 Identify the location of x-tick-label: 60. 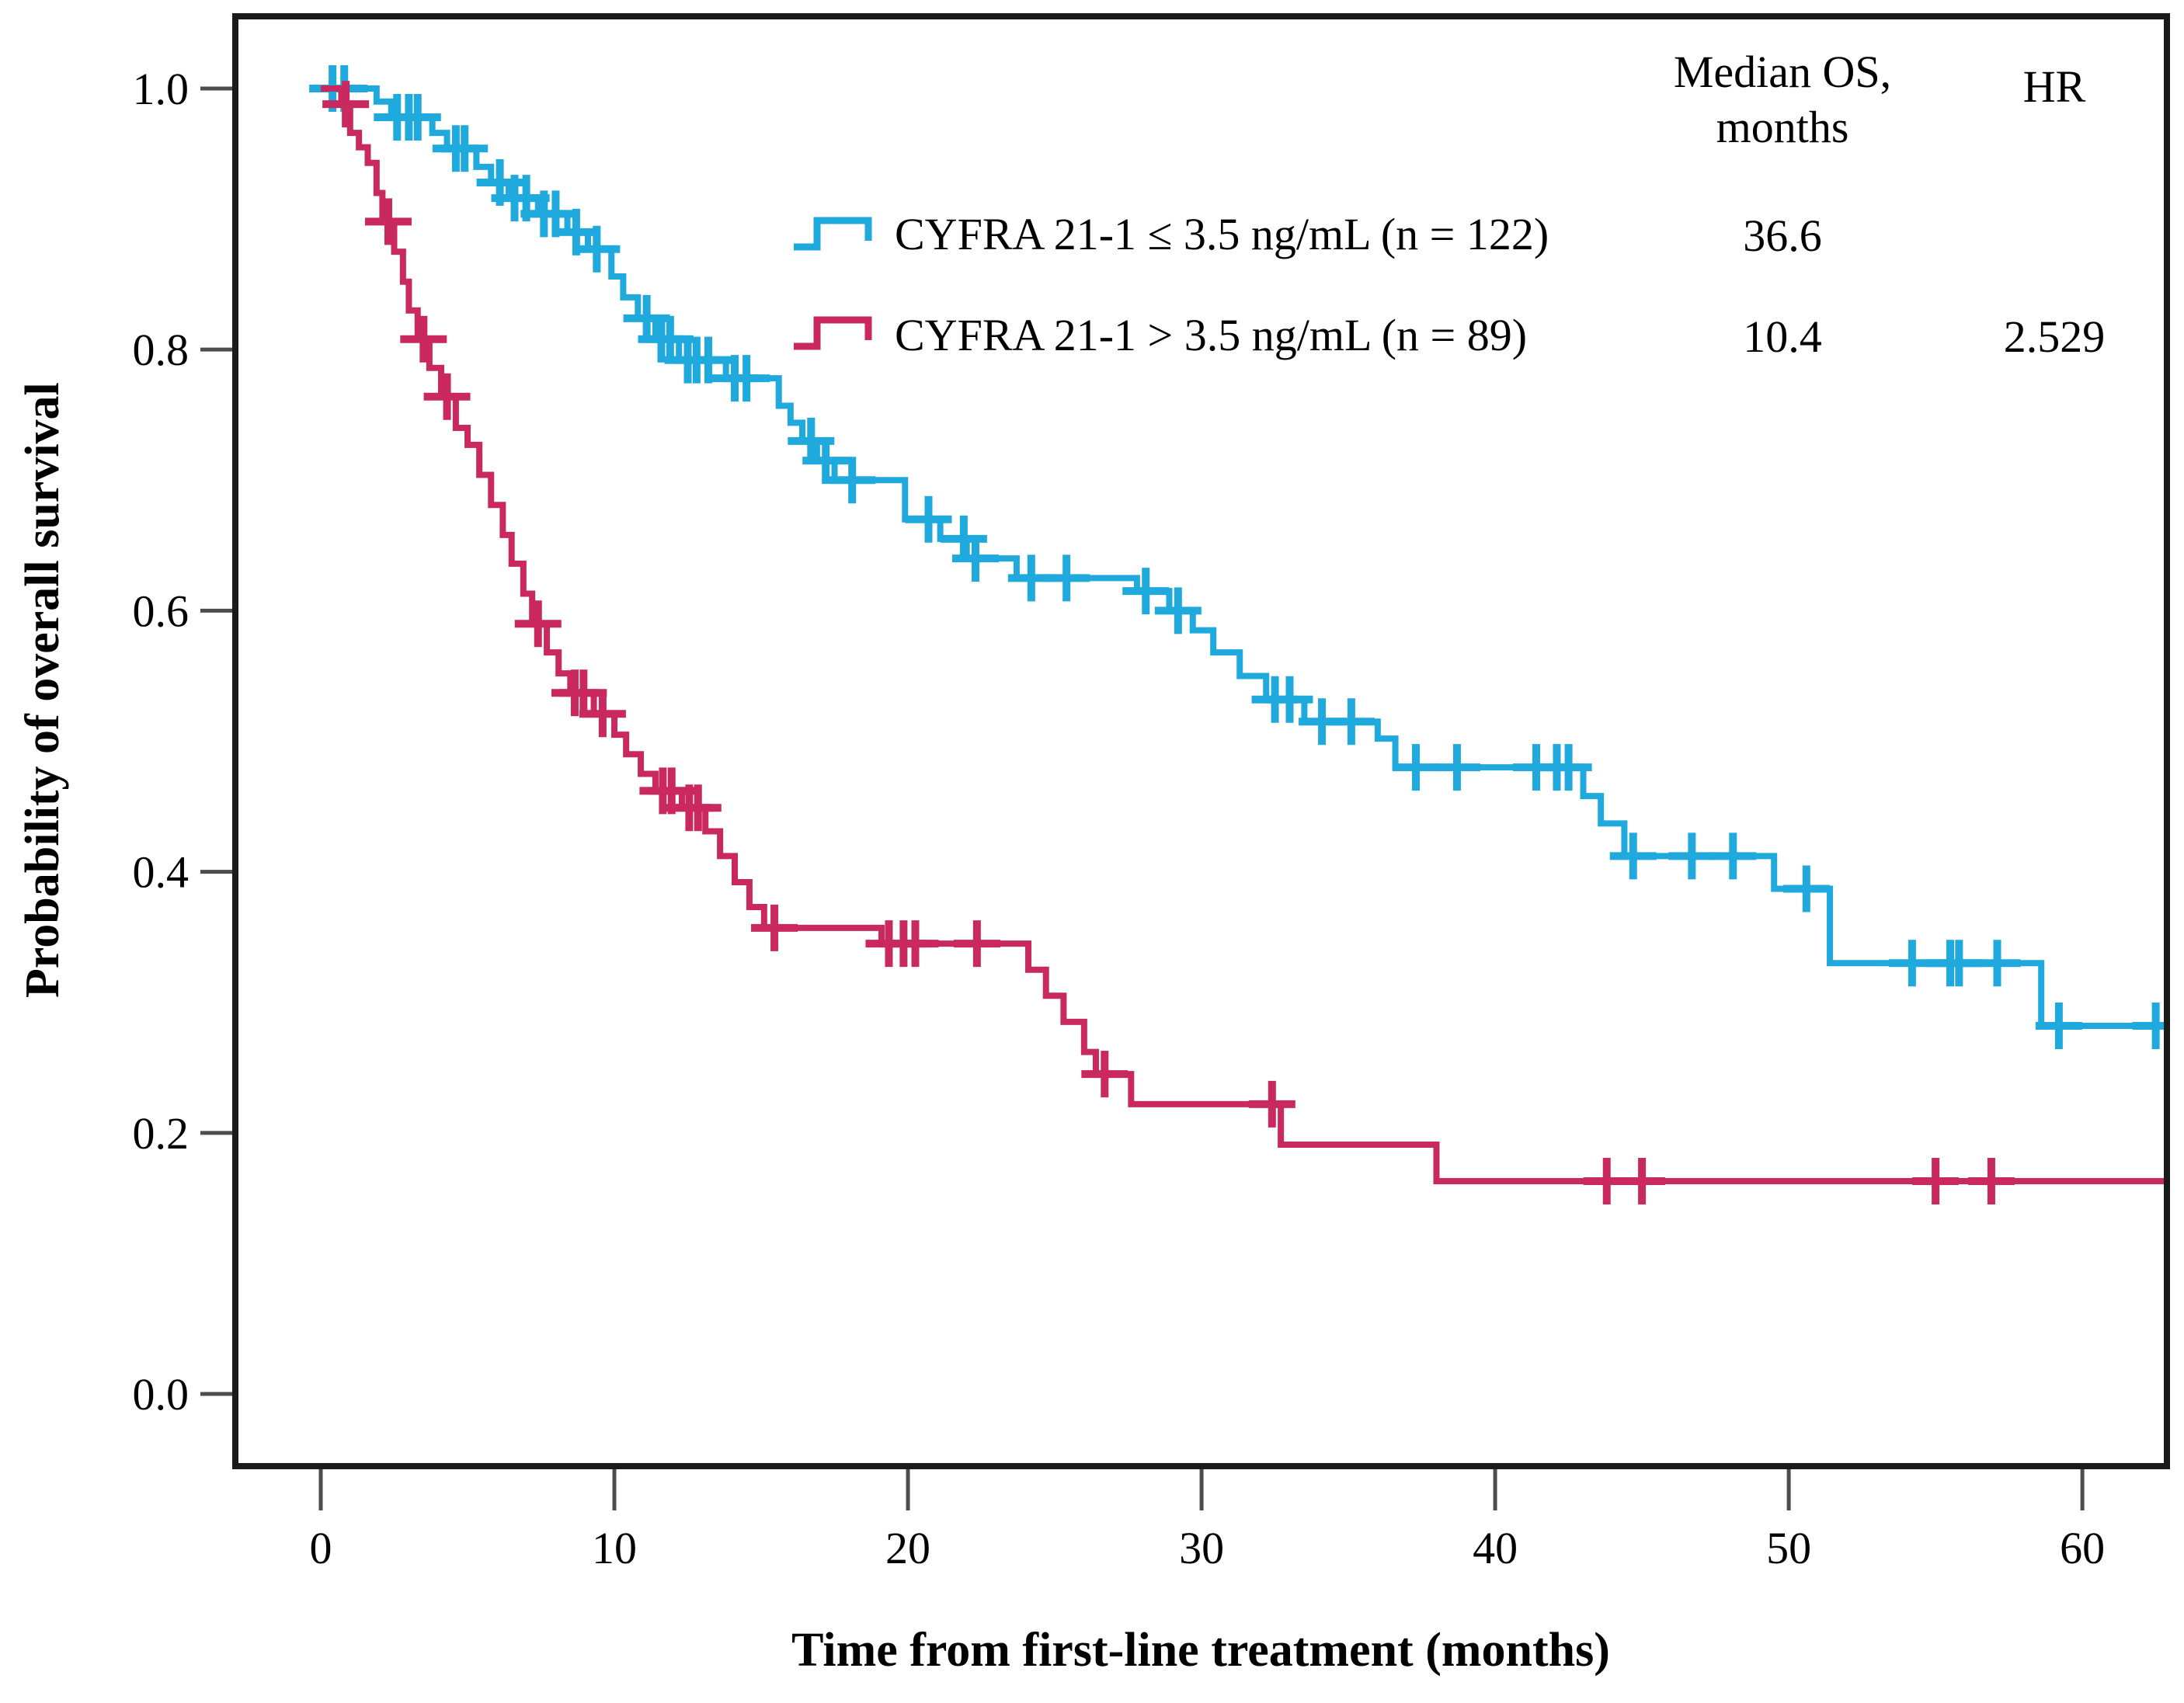
(2082, 1548).